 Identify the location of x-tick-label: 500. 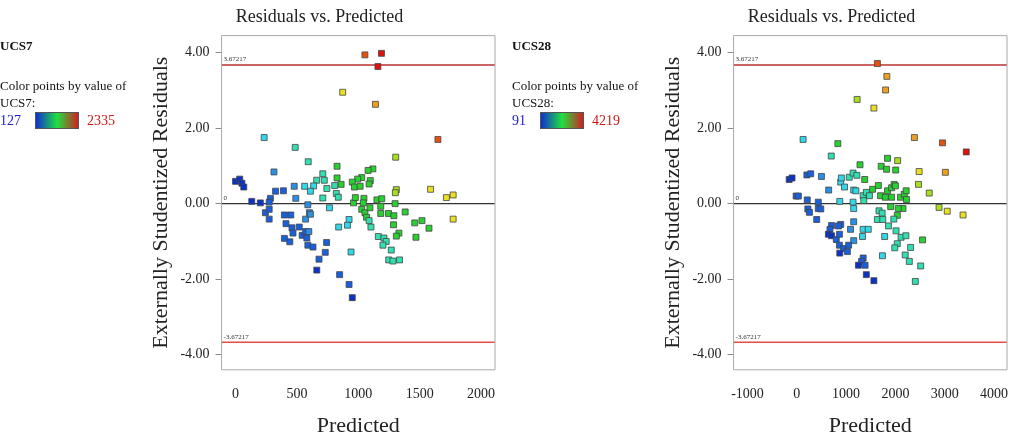
(297, 393).